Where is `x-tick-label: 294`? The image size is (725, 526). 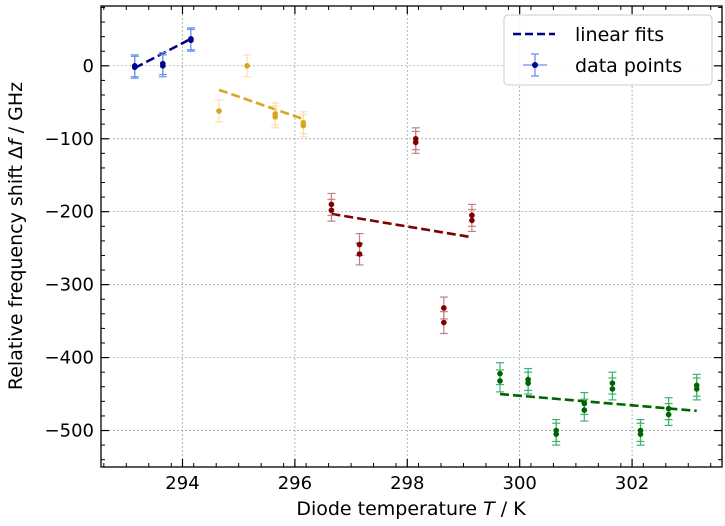
x-tick-label: 294 is located at coordinates (182, 483).